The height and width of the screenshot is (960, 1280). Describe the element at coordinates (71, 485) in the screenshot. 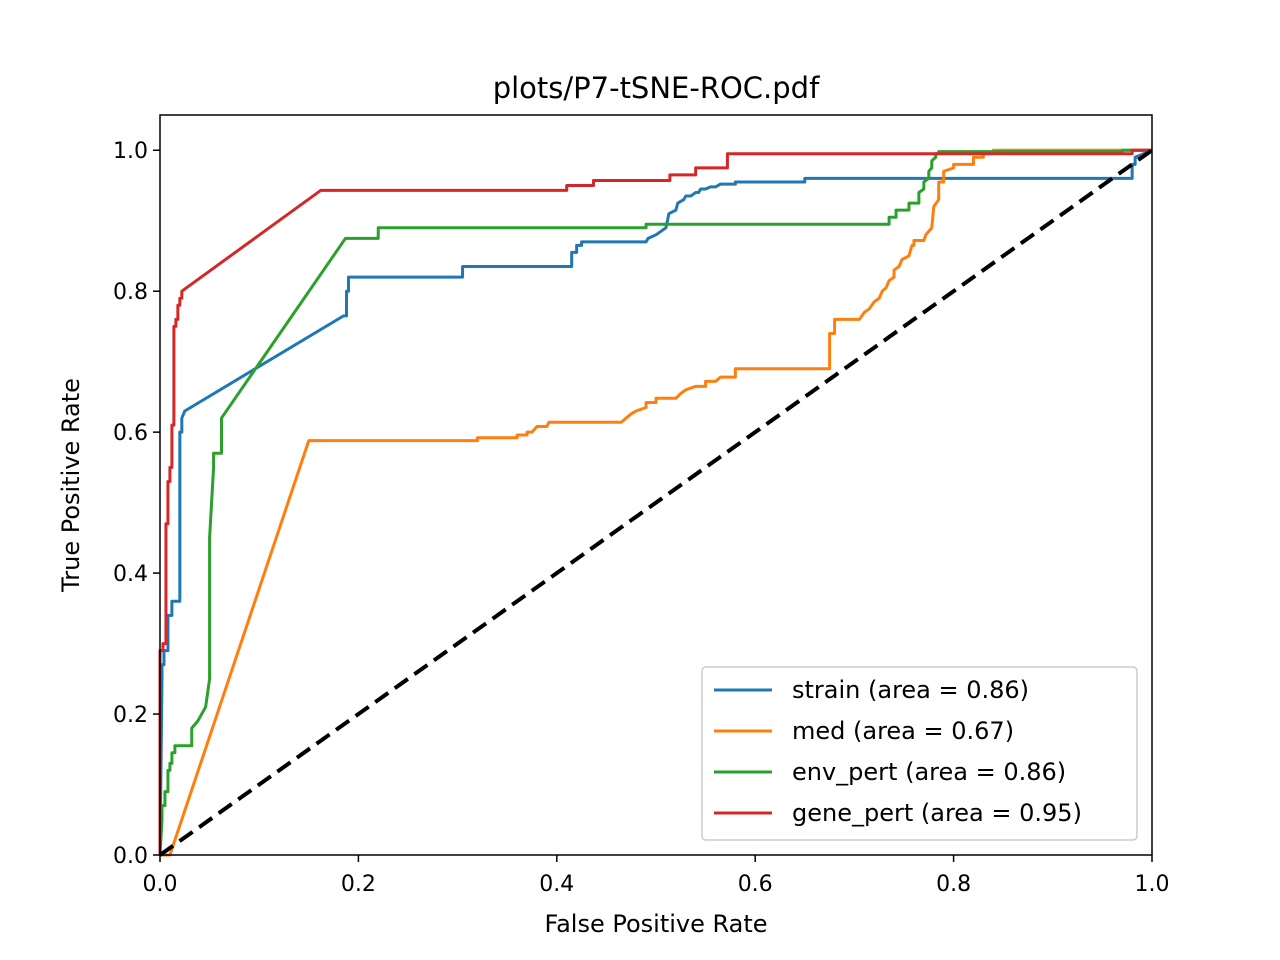

I see `y-axis-label: True Positive Rate` at that location.